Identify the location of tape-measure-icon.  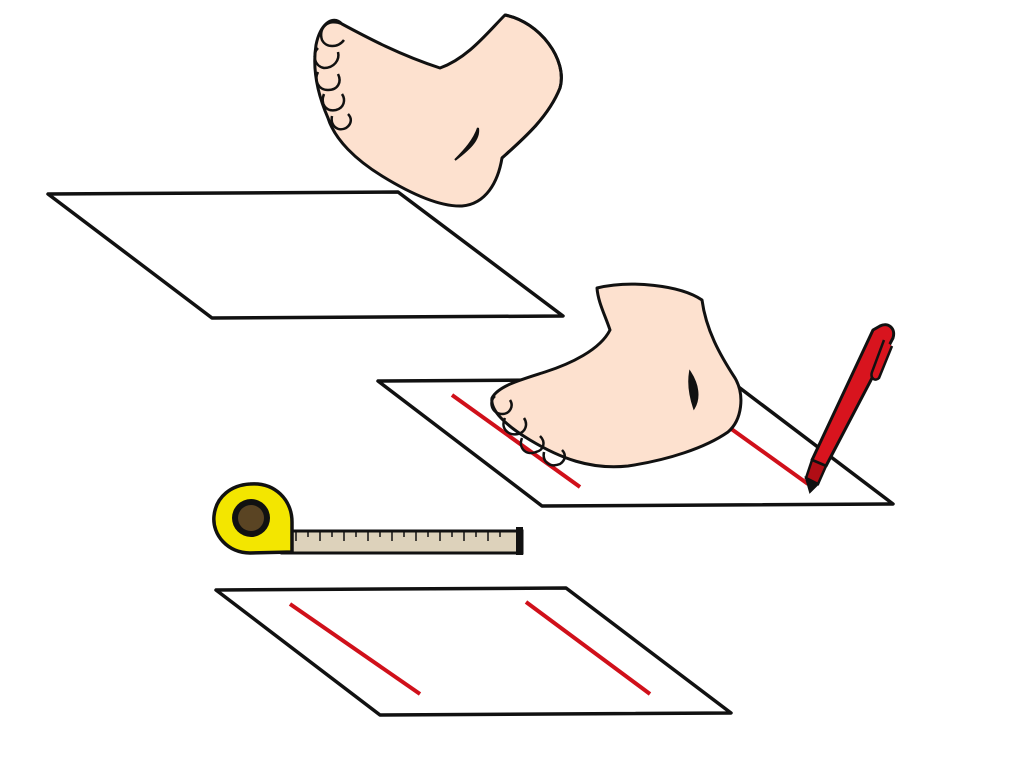
(368, 518).